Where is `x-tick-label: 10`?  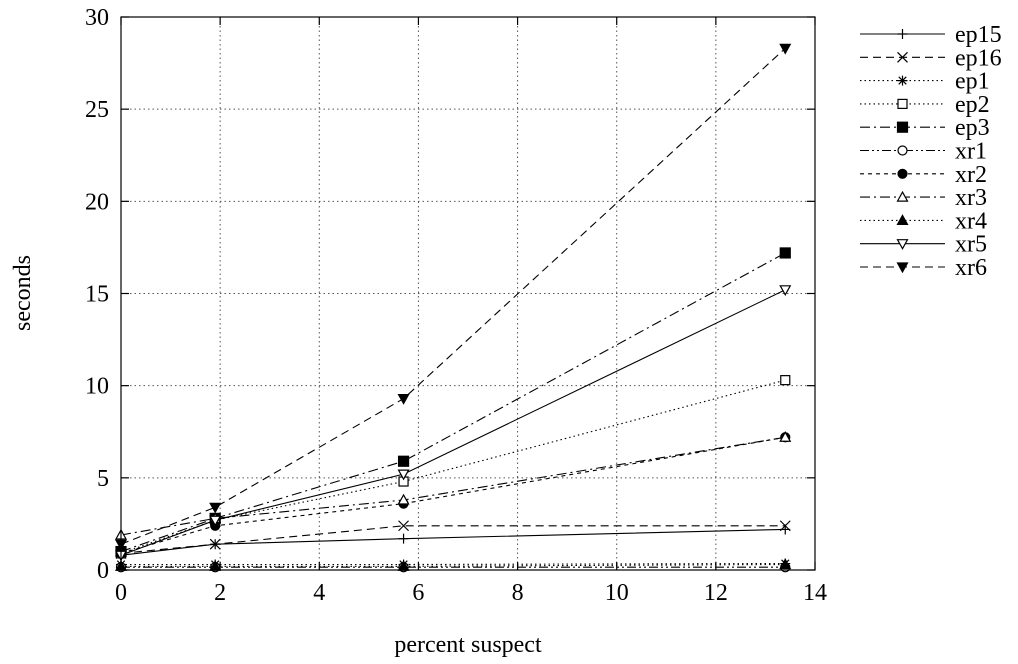 x-tick-label: 10 is located at coordinates (617, 593).